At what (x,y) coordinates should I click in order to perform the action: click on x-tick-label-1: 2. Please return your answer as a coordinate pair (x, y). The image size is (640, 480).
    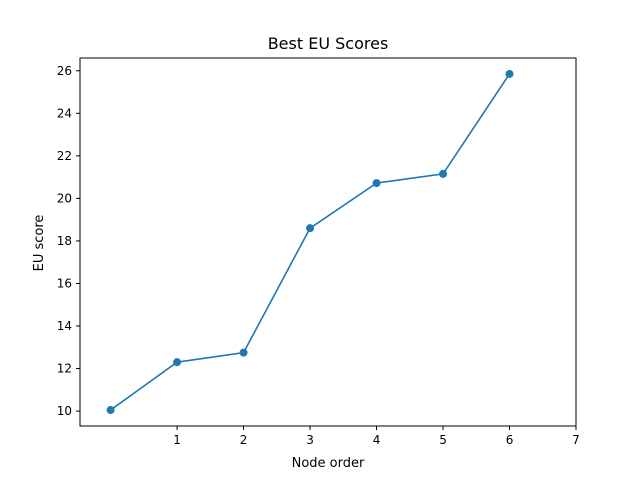
    Looking at the image, I should click on (244, 440).